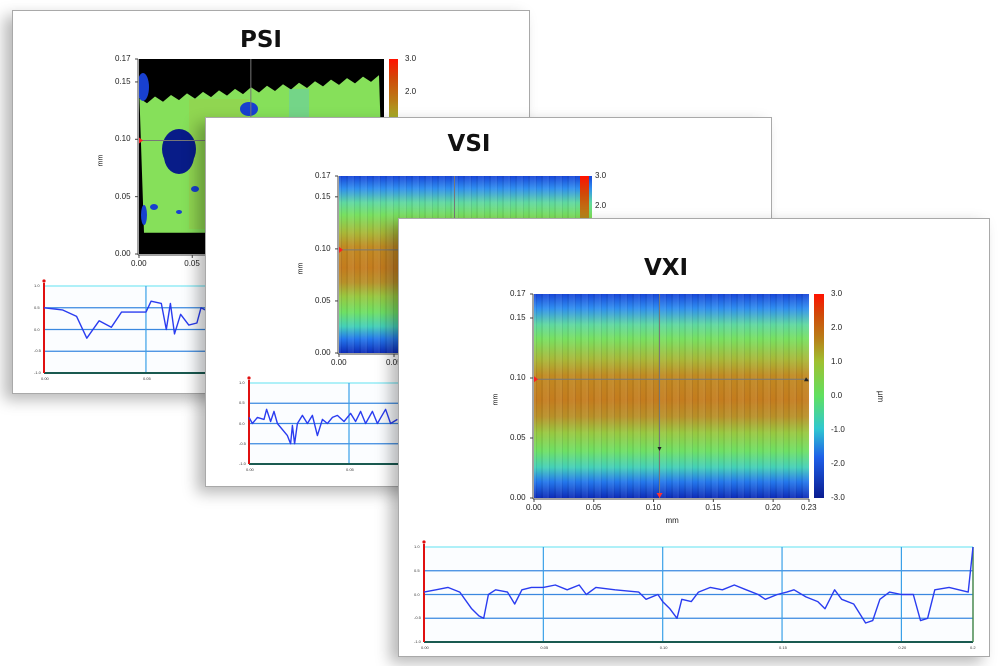 The width and height of the screenshot is (1000, 666). I want to click on profile-x-tick-label: 0.10, so click(663, 647).